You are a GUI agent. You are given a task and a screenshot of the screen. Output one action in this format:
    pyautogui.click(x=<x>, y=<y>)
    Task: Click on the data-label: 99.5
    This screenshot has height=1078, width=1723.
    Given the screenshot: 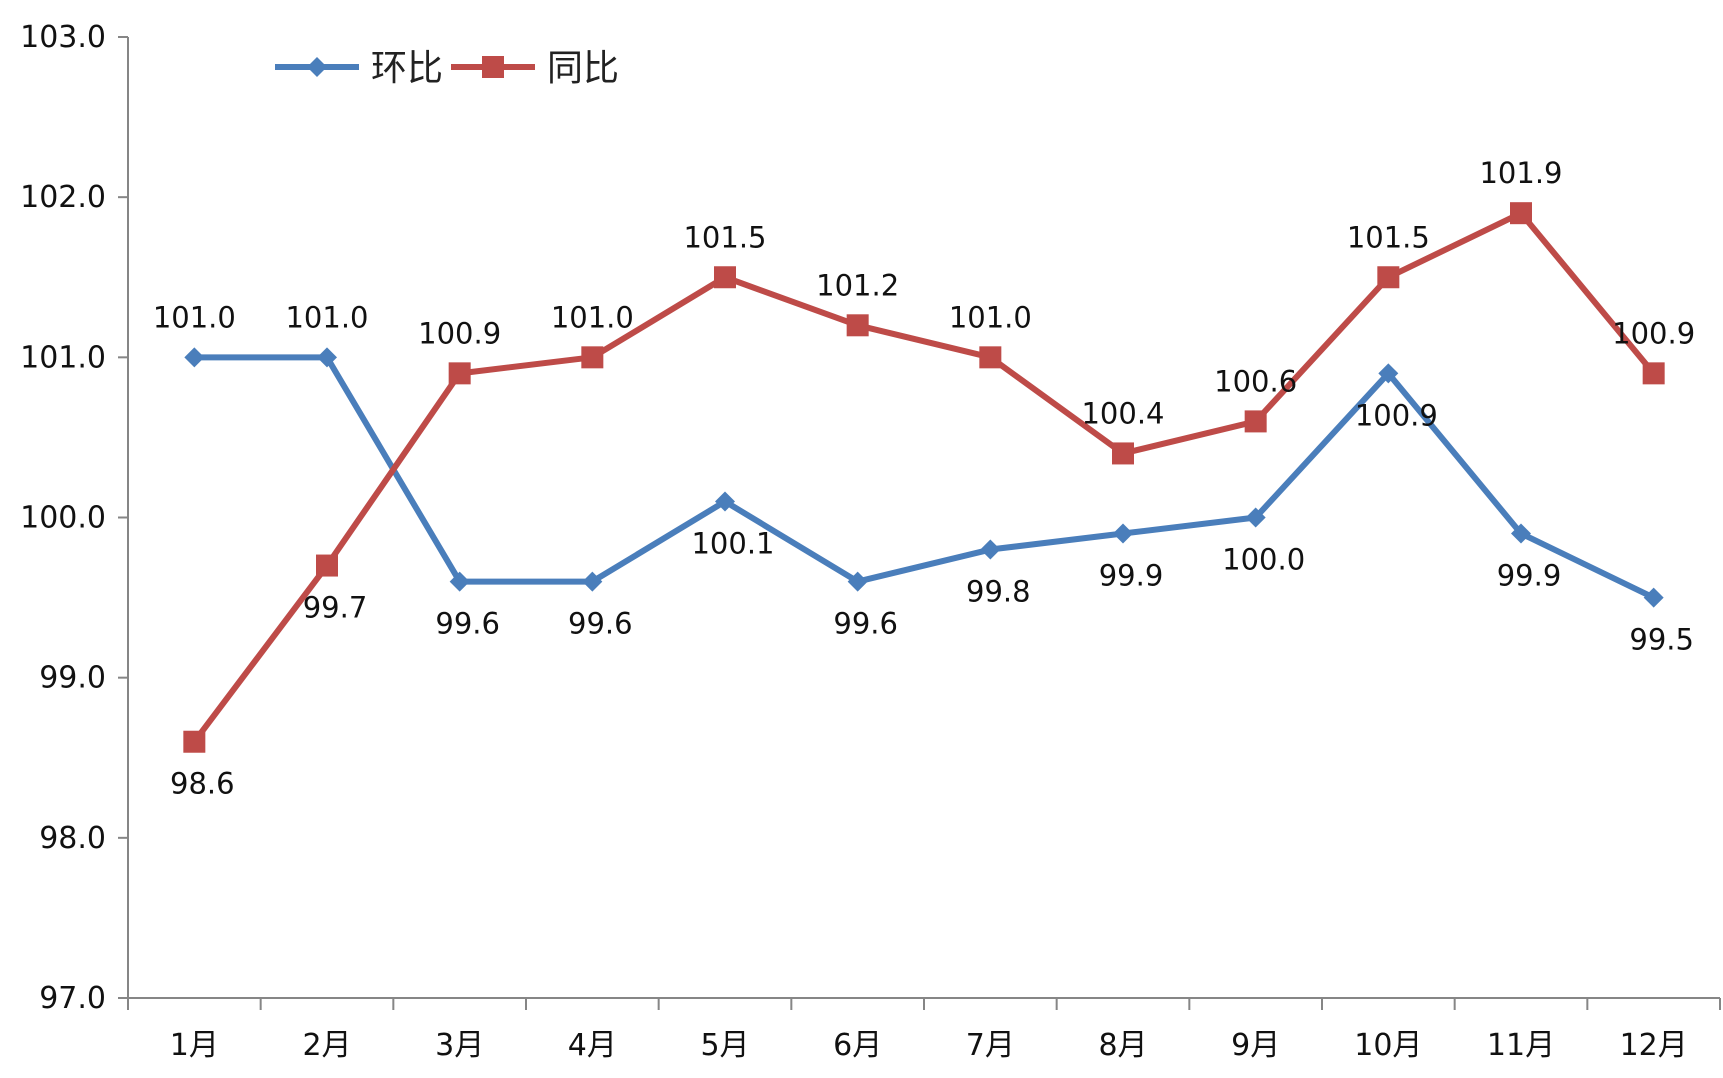 What is the action you would take?
    pyautogui.click(x=1661, y=640)
    